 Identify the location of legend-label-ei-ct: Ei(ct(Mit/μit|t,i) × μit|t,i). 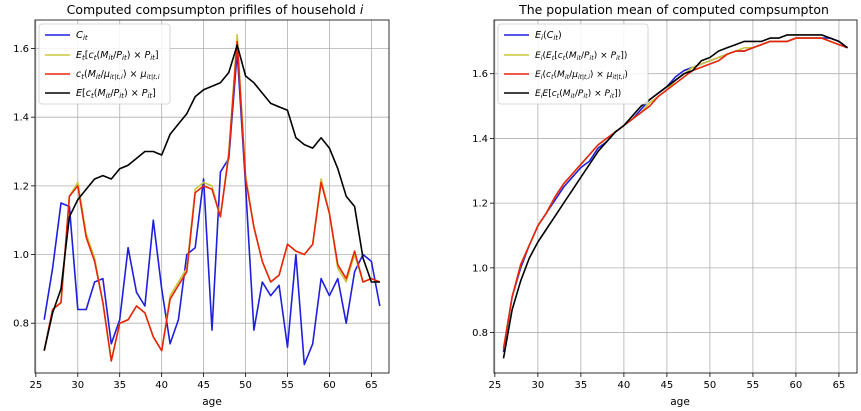
(581, 75).